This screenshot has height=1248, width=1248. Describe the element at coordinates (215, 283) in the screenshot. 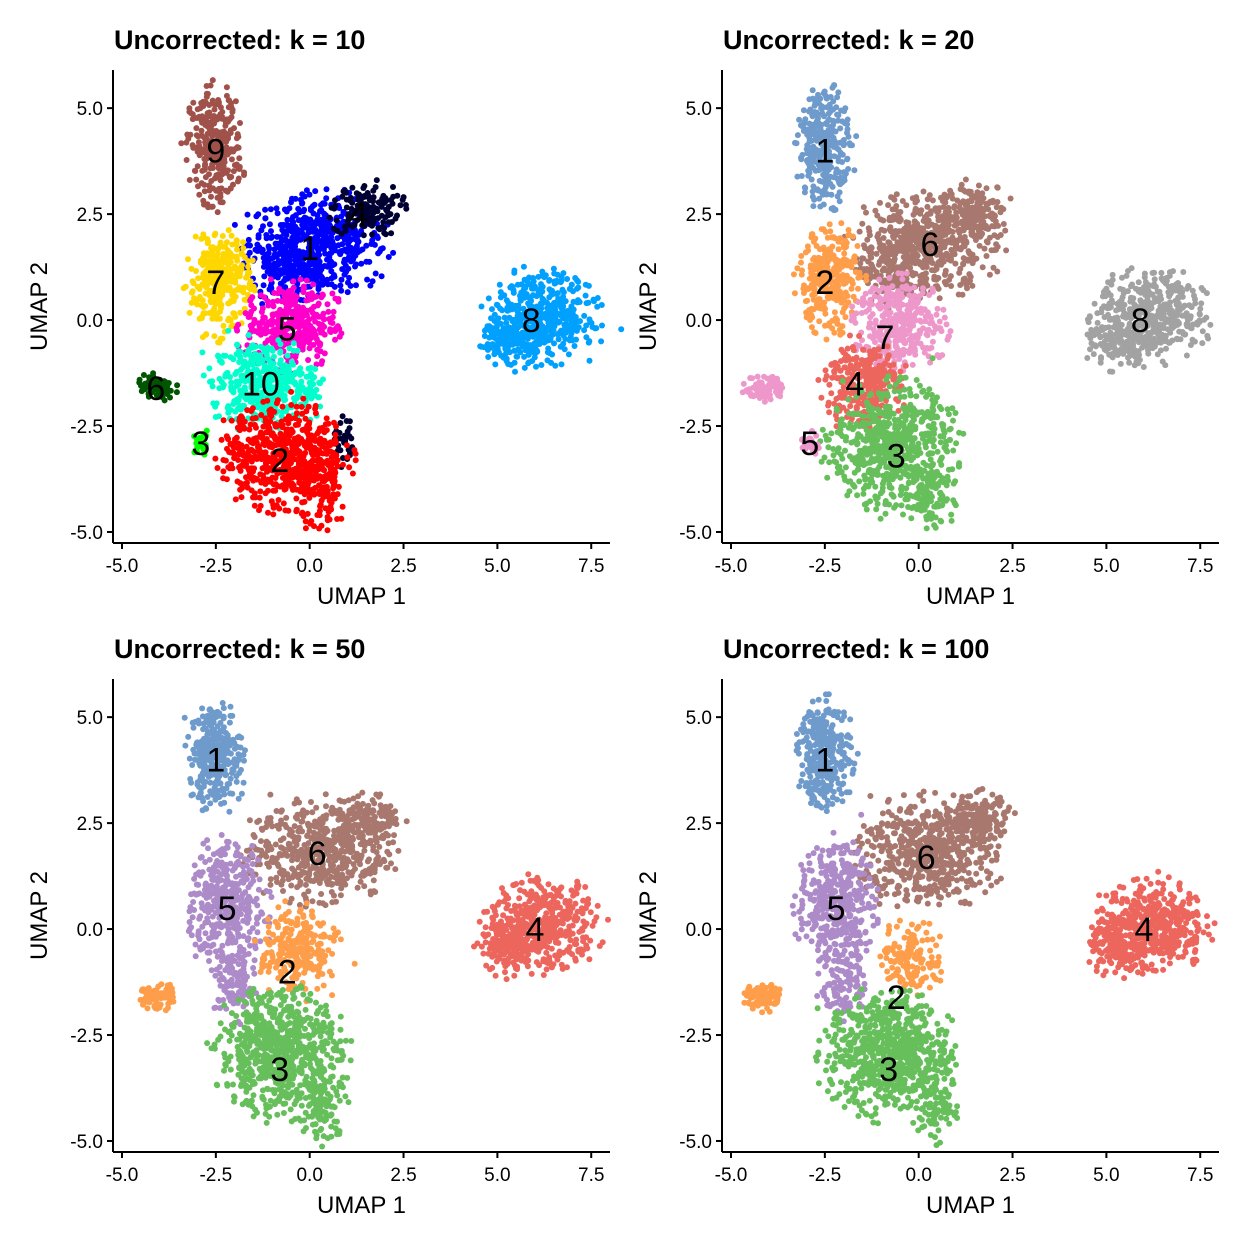

I see `cluster-label: 7` at that location.